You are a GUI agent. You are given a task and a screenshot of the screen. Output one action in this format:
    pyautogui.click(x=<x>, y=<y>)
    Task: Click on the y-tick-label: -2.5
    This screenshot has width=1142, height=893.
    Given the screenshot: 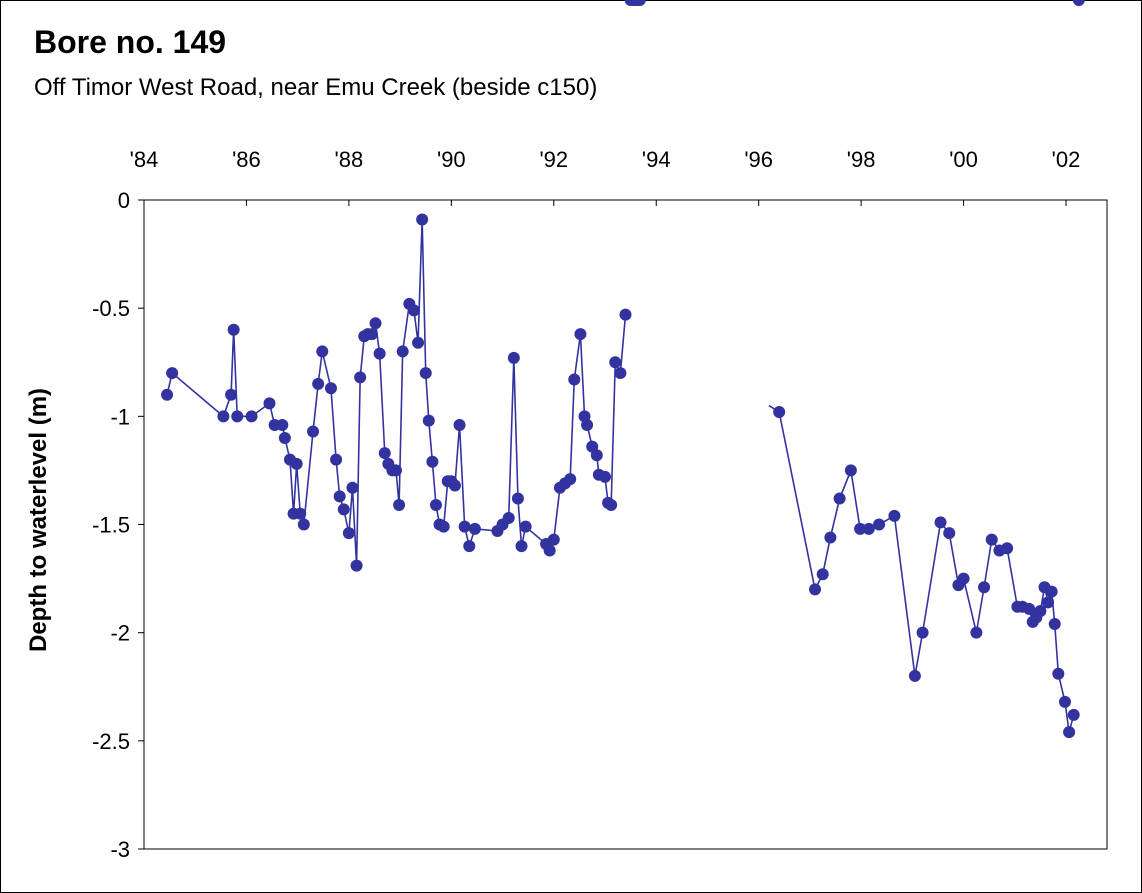 What is the action you would take?
    pyautogui.click(x=111, y=741)
    